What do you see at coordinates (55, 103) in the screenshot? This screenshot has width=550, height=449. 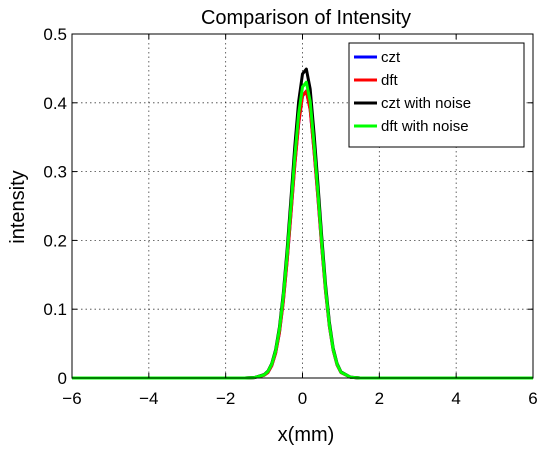 I see `y-tick-label: 0.4` at bounding box center [55, 103].